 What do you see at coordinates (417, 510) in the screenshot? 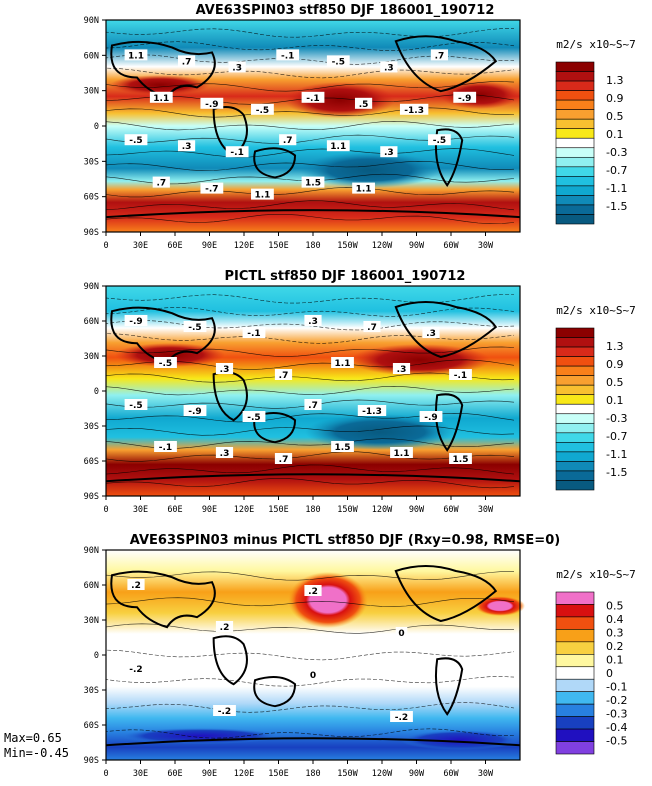
I see `lon-tick-label: 90W` at bounding box center [417, 510].